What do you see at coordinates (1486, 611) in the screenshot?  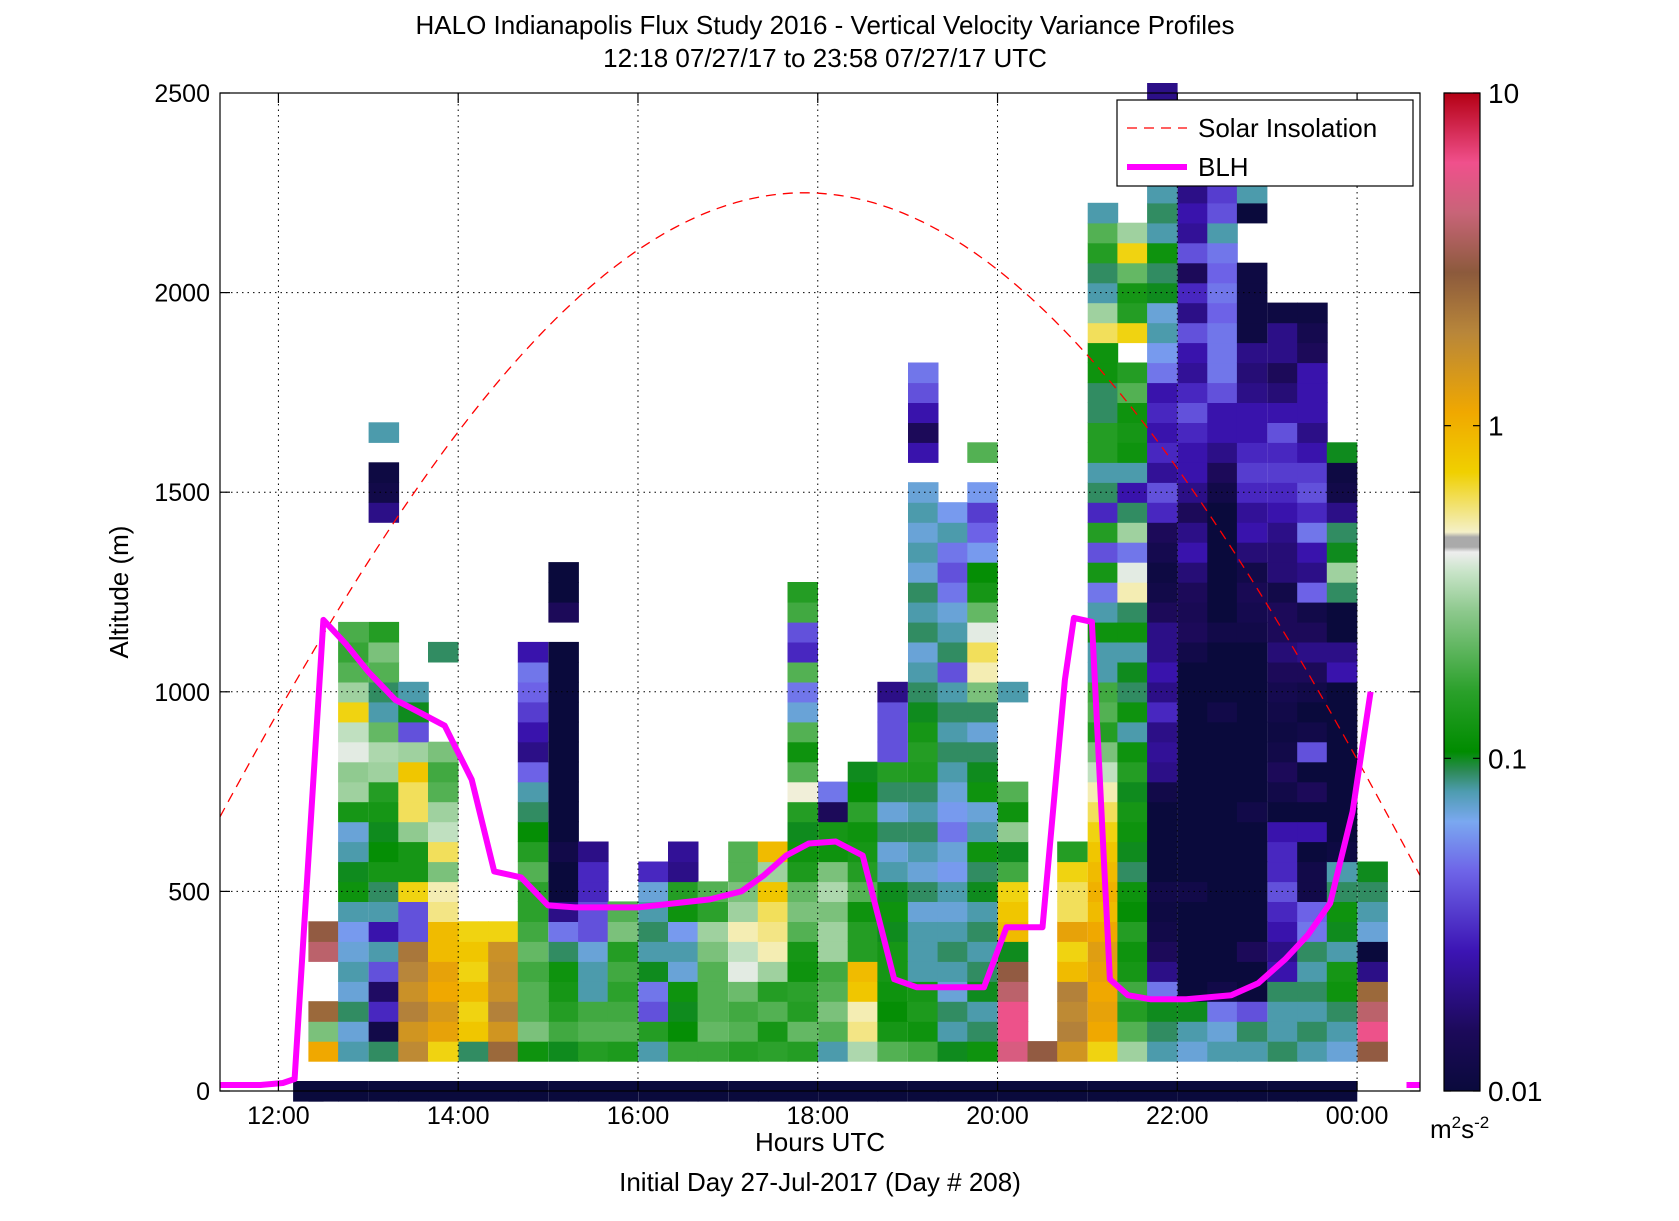 I see `colorbar: 0.01 0.1 1 10 m2s-2` at bounding box center [1486, 611].